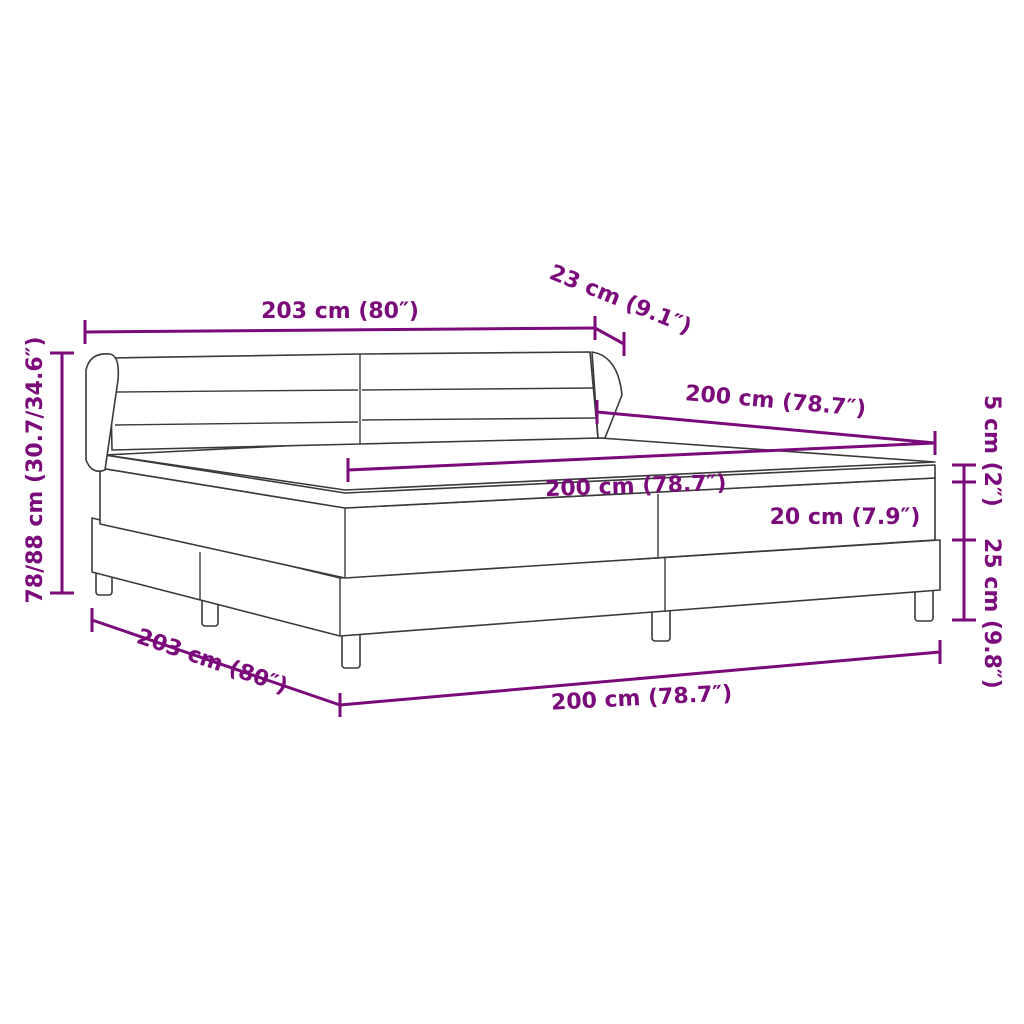 This screenshot has height=1024, width=1024. Describe the element at coordinates (991, 613) in the screenshot. I see `base-height-label: 25 cm (9.8″)` at that location.